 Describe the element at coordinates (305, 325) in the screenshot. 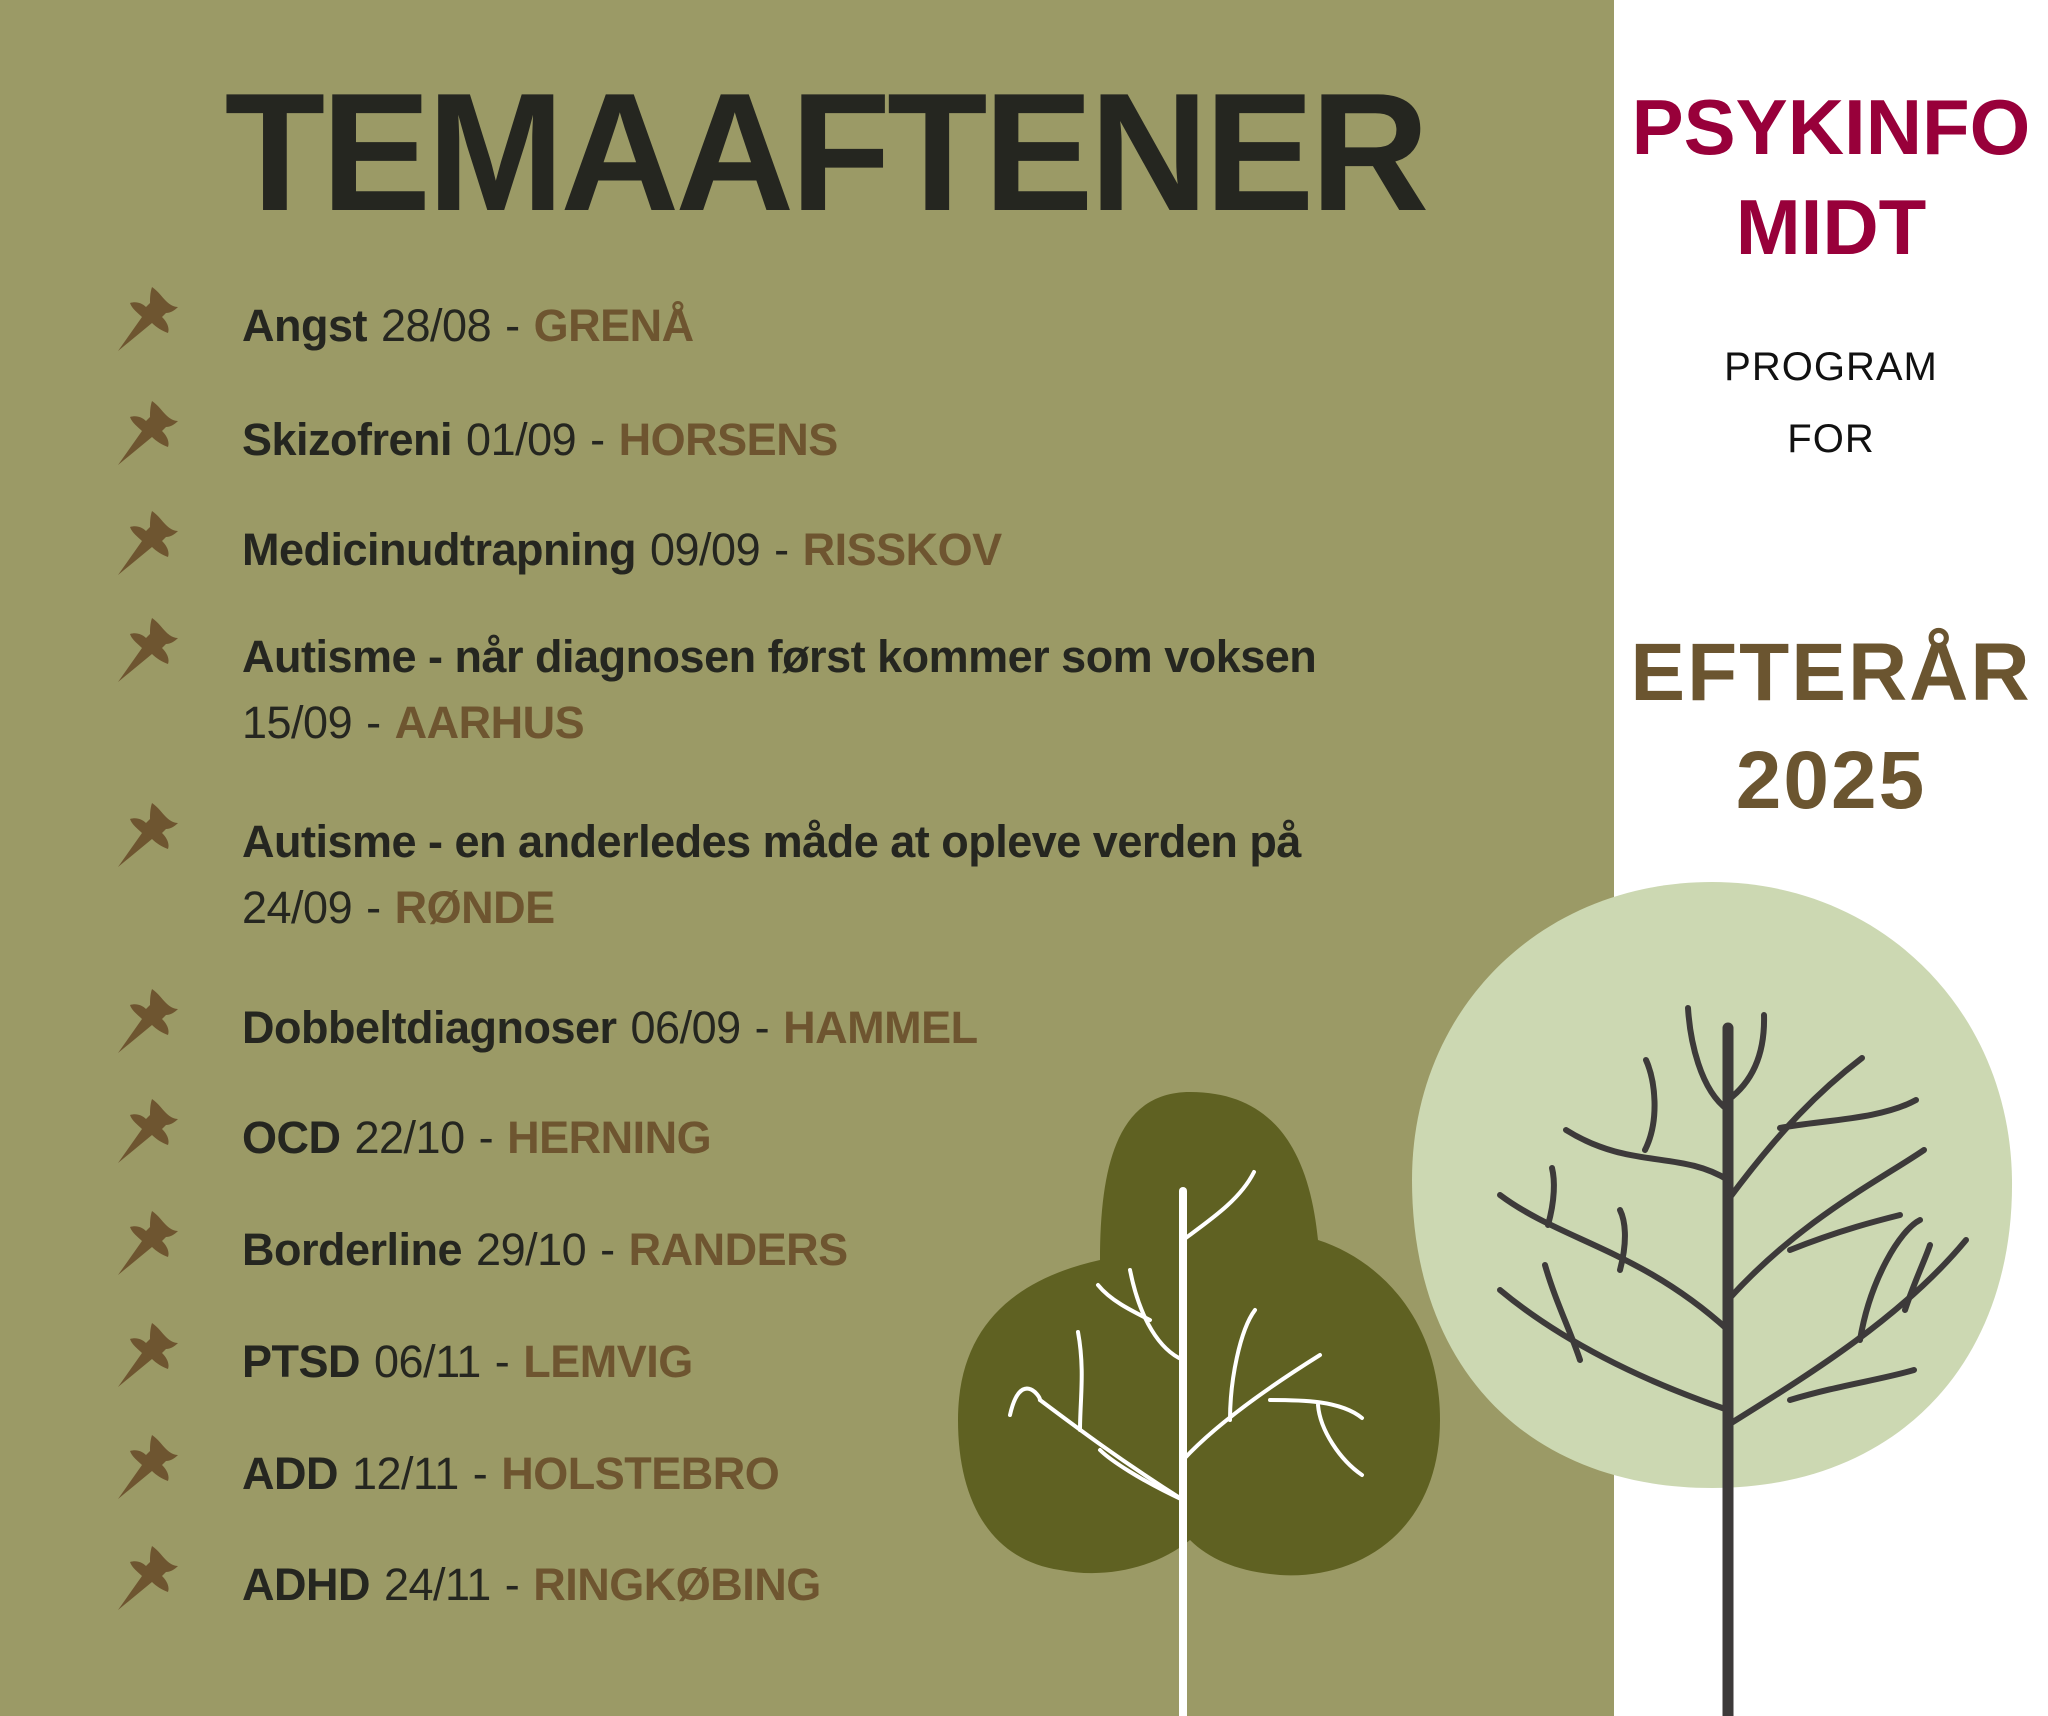

I see `event-topic: Angst` at that location.